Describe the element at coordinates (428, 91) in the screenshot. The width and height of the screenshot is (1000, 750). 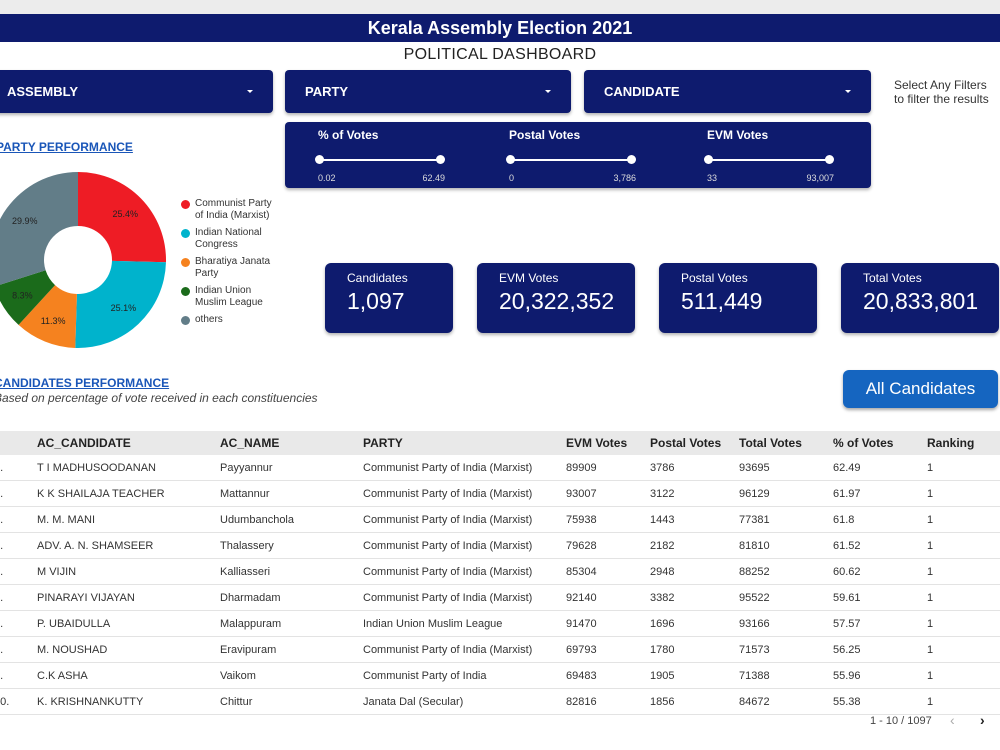
I see `party-filter-dropdown: PARTY` at that location.